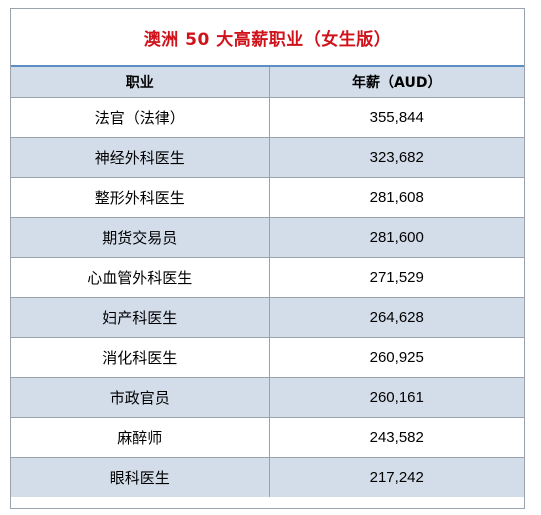 This screenshot has height=515, width=541. What do you see at coordinates (396, 197) in the screenshot?
I see `salary-cell: 281,608` at bounding box center [396, 197].